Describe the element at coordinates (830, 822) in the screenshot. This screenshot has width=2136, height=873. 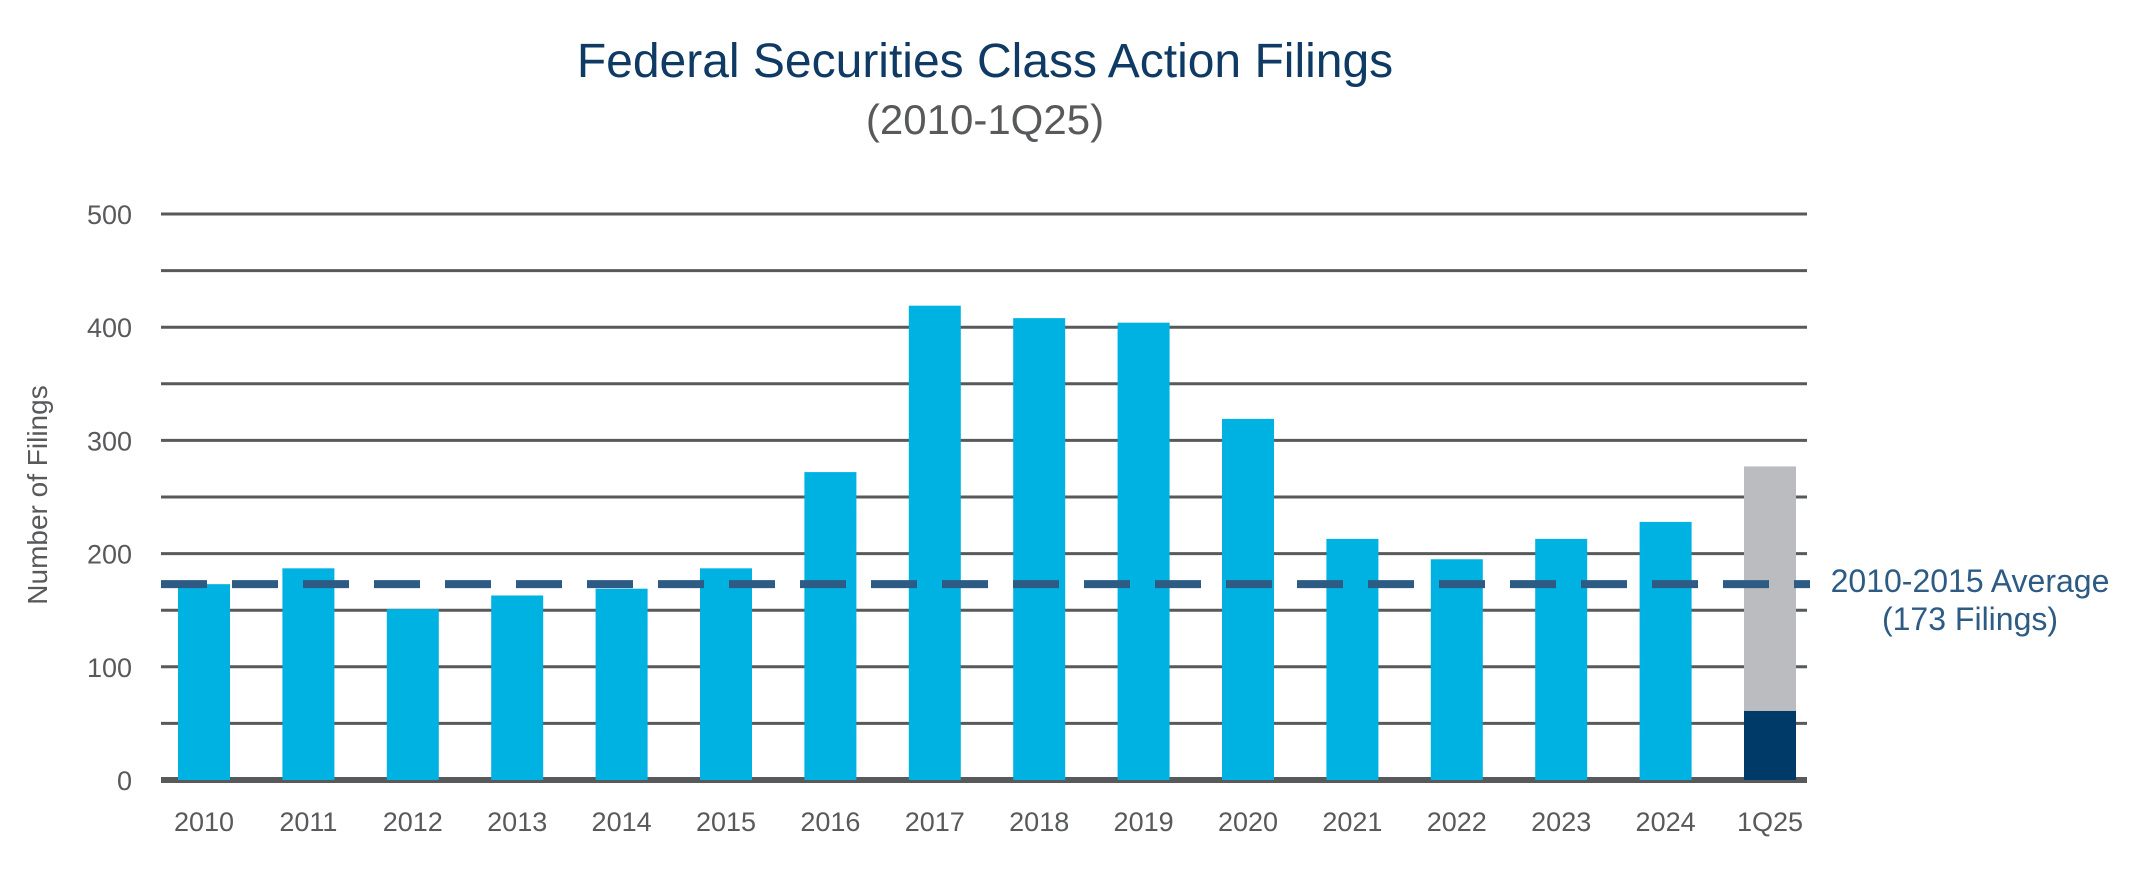
I see `x-tick-label: 2016` at that location.